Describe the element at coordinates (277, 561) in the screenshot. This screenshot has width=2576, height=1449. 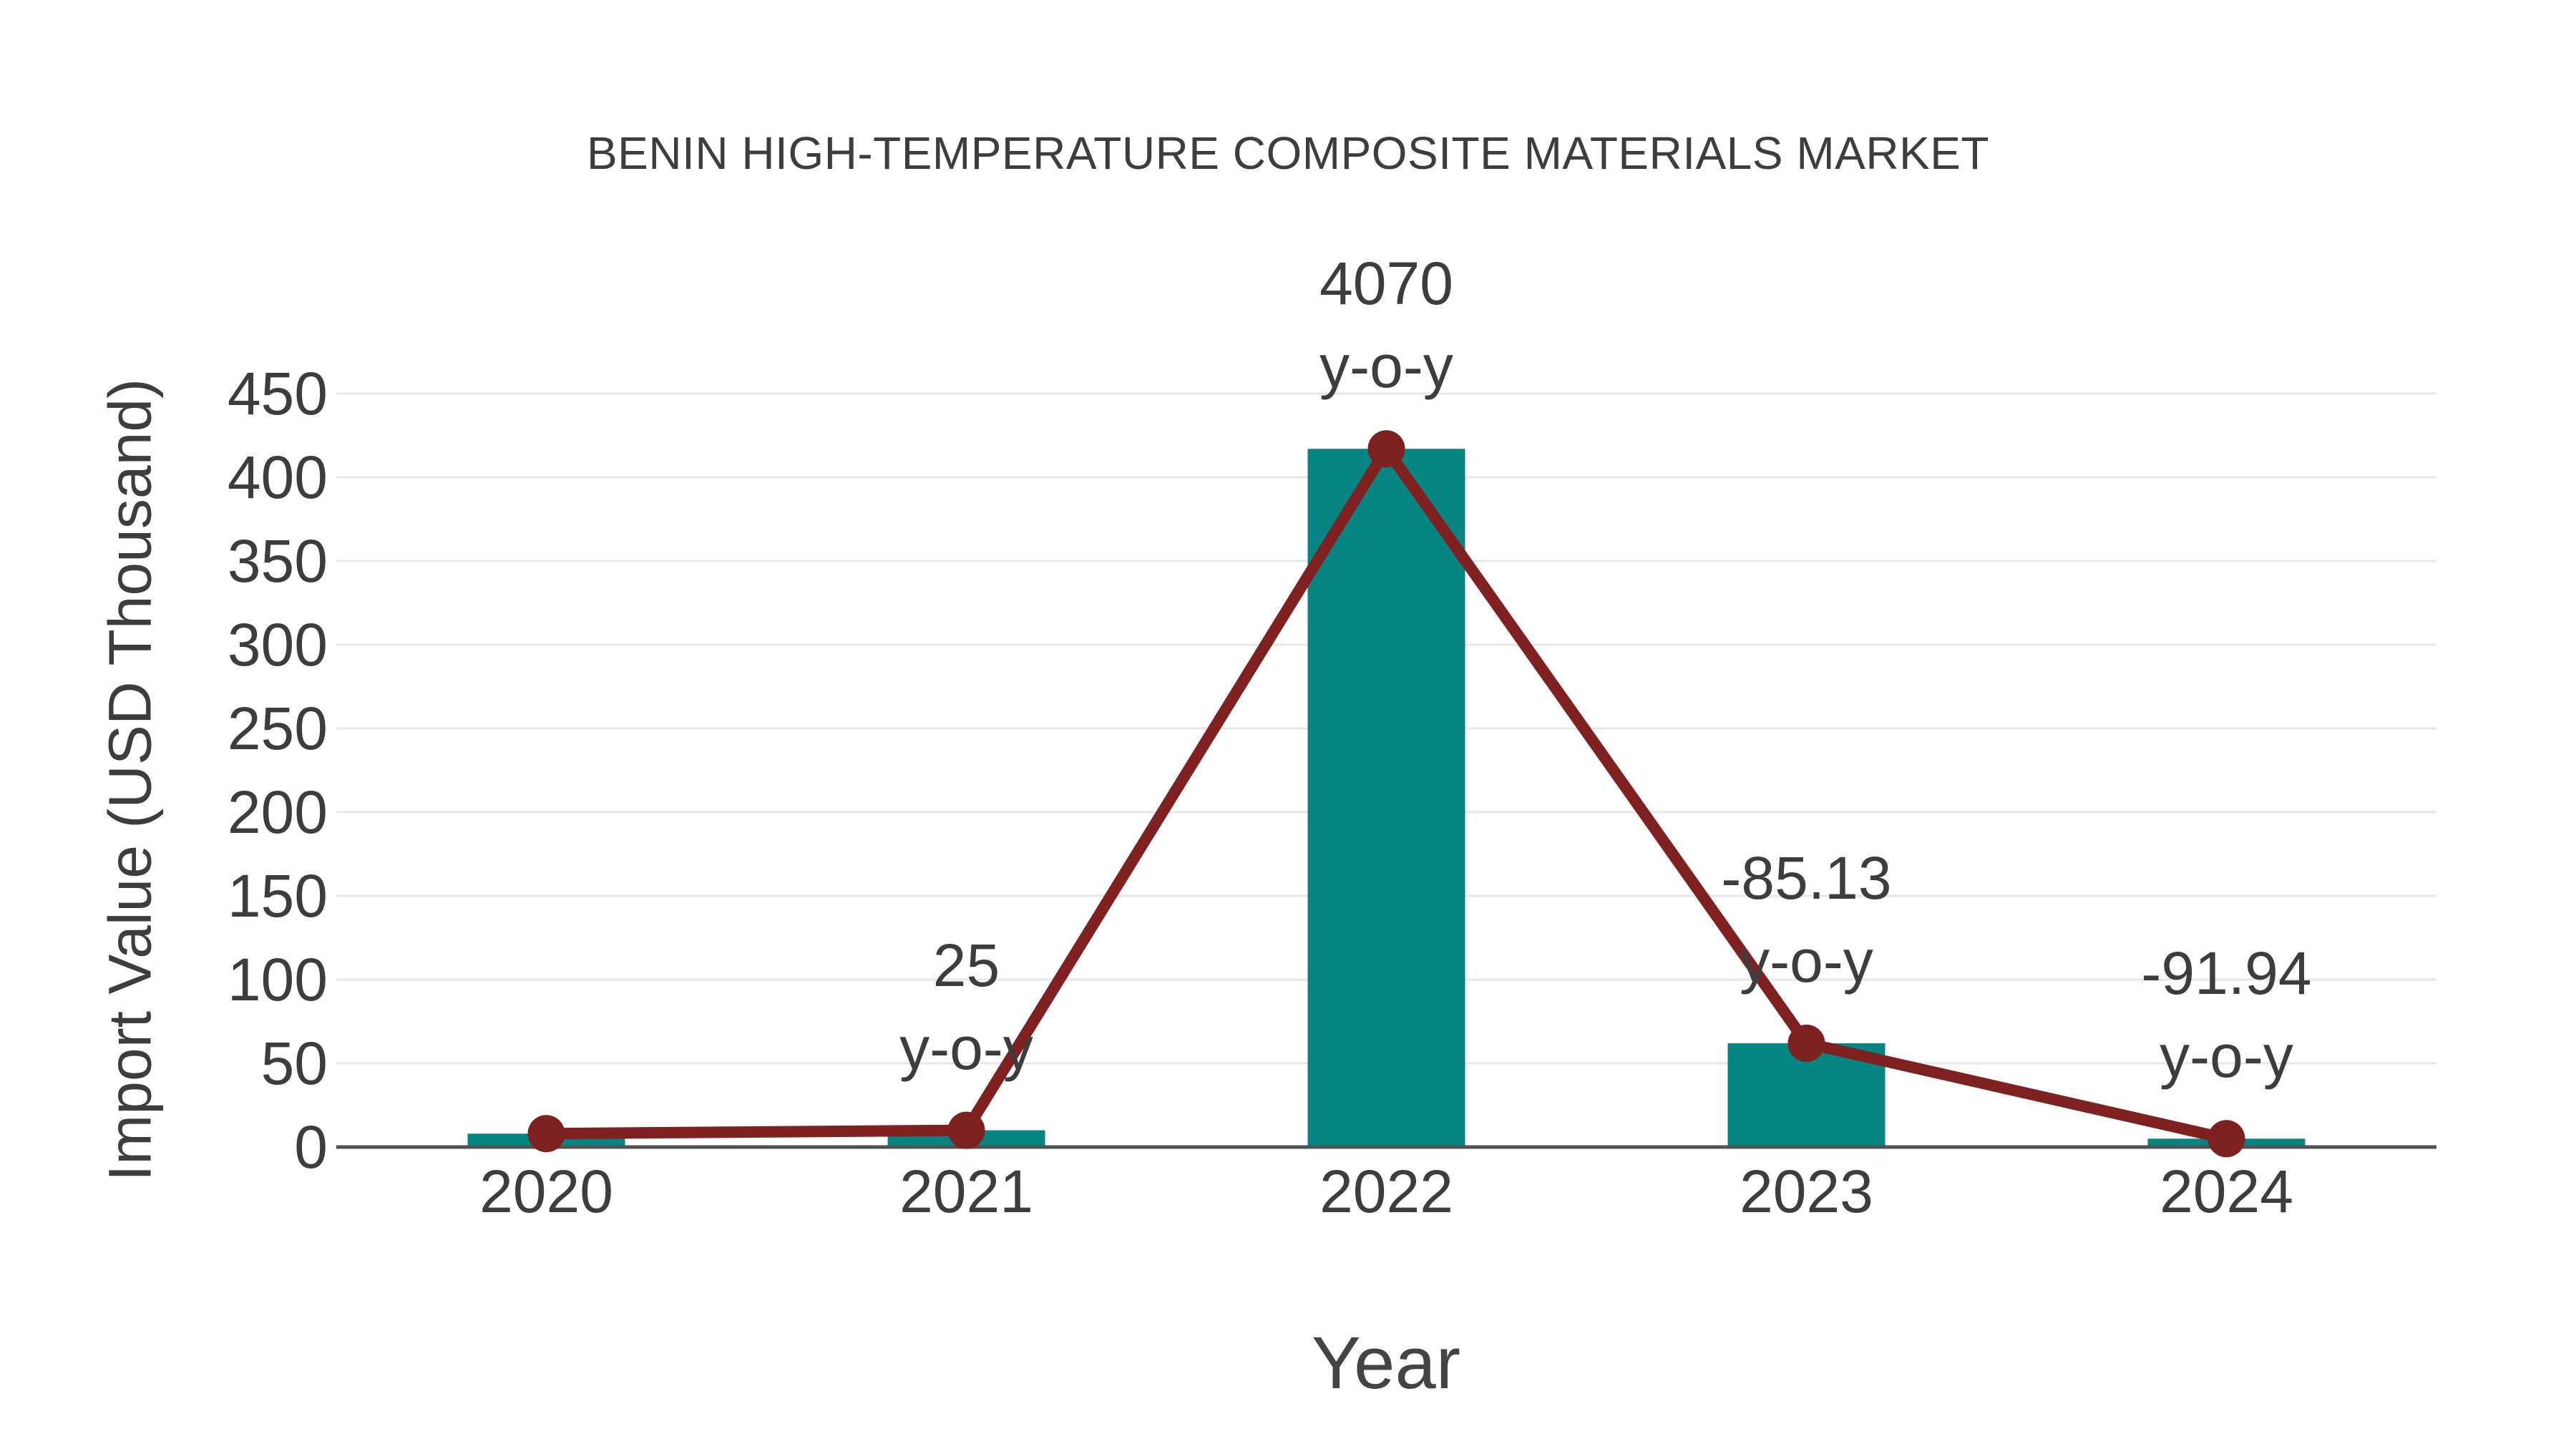
I see `y-tick-label-350: 350` at that location.